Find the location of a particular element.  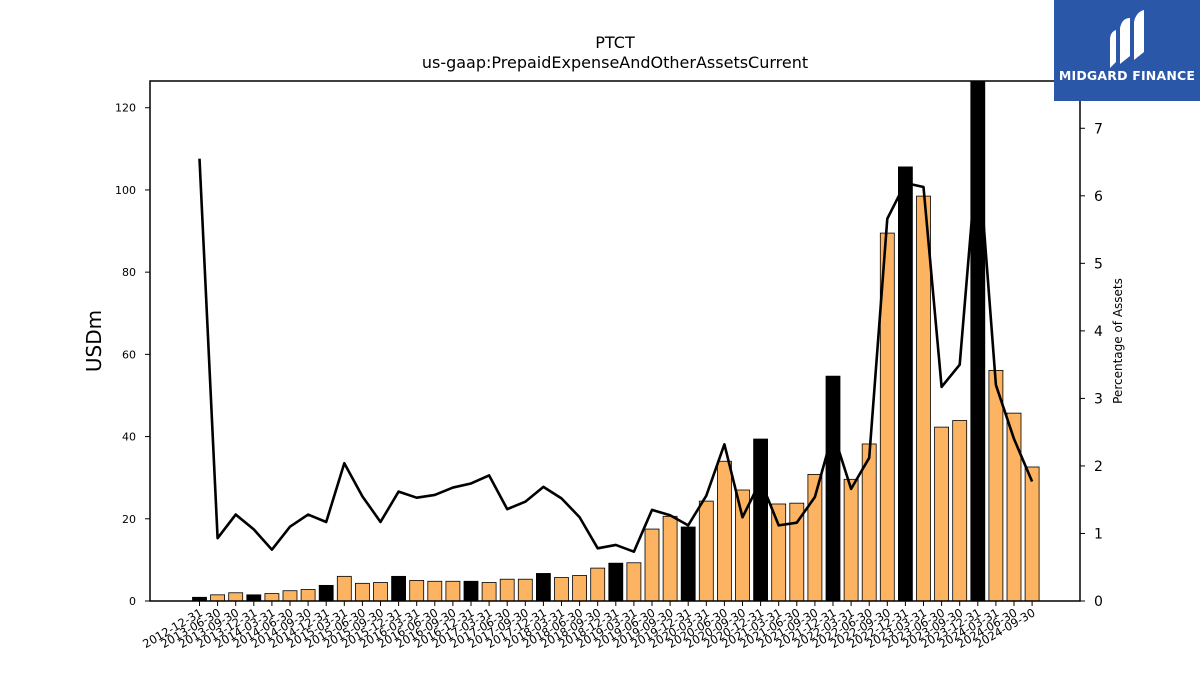

y2-tick-label-1: 1 is located at coordinates (1098, 534).